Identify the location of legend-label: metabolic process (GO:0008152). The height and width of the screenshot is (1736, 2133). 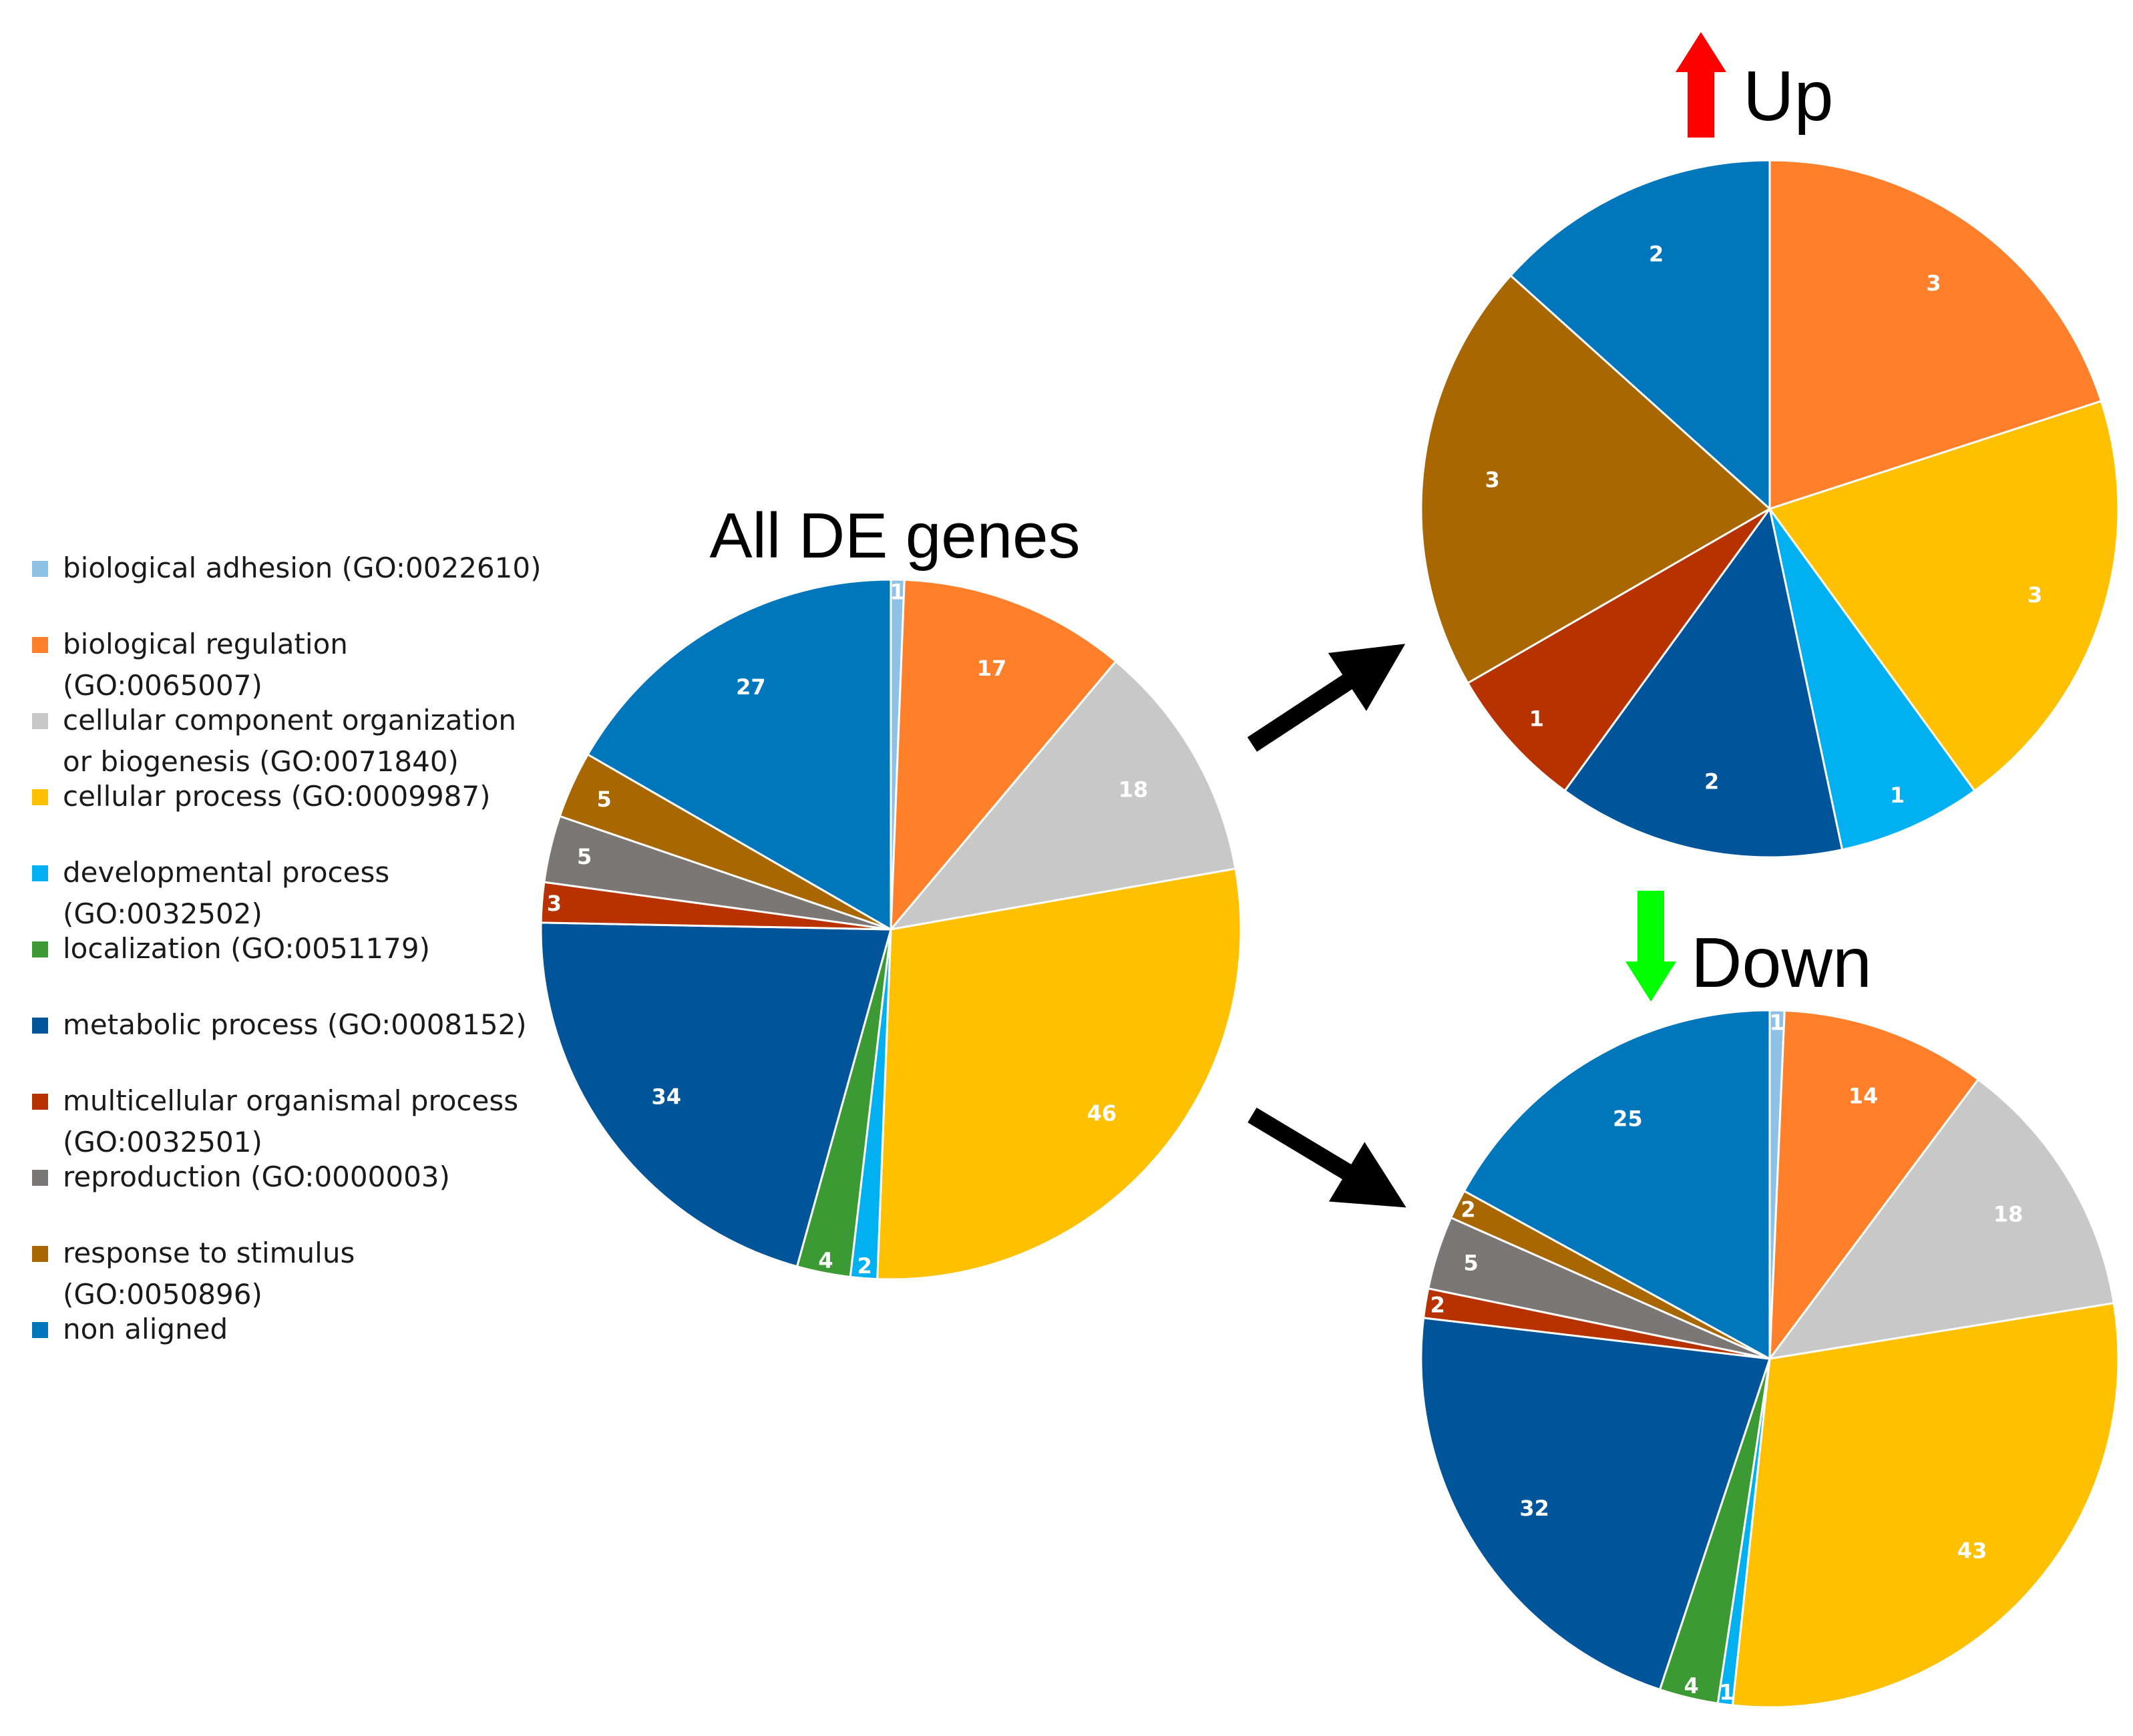
(295, 1024).